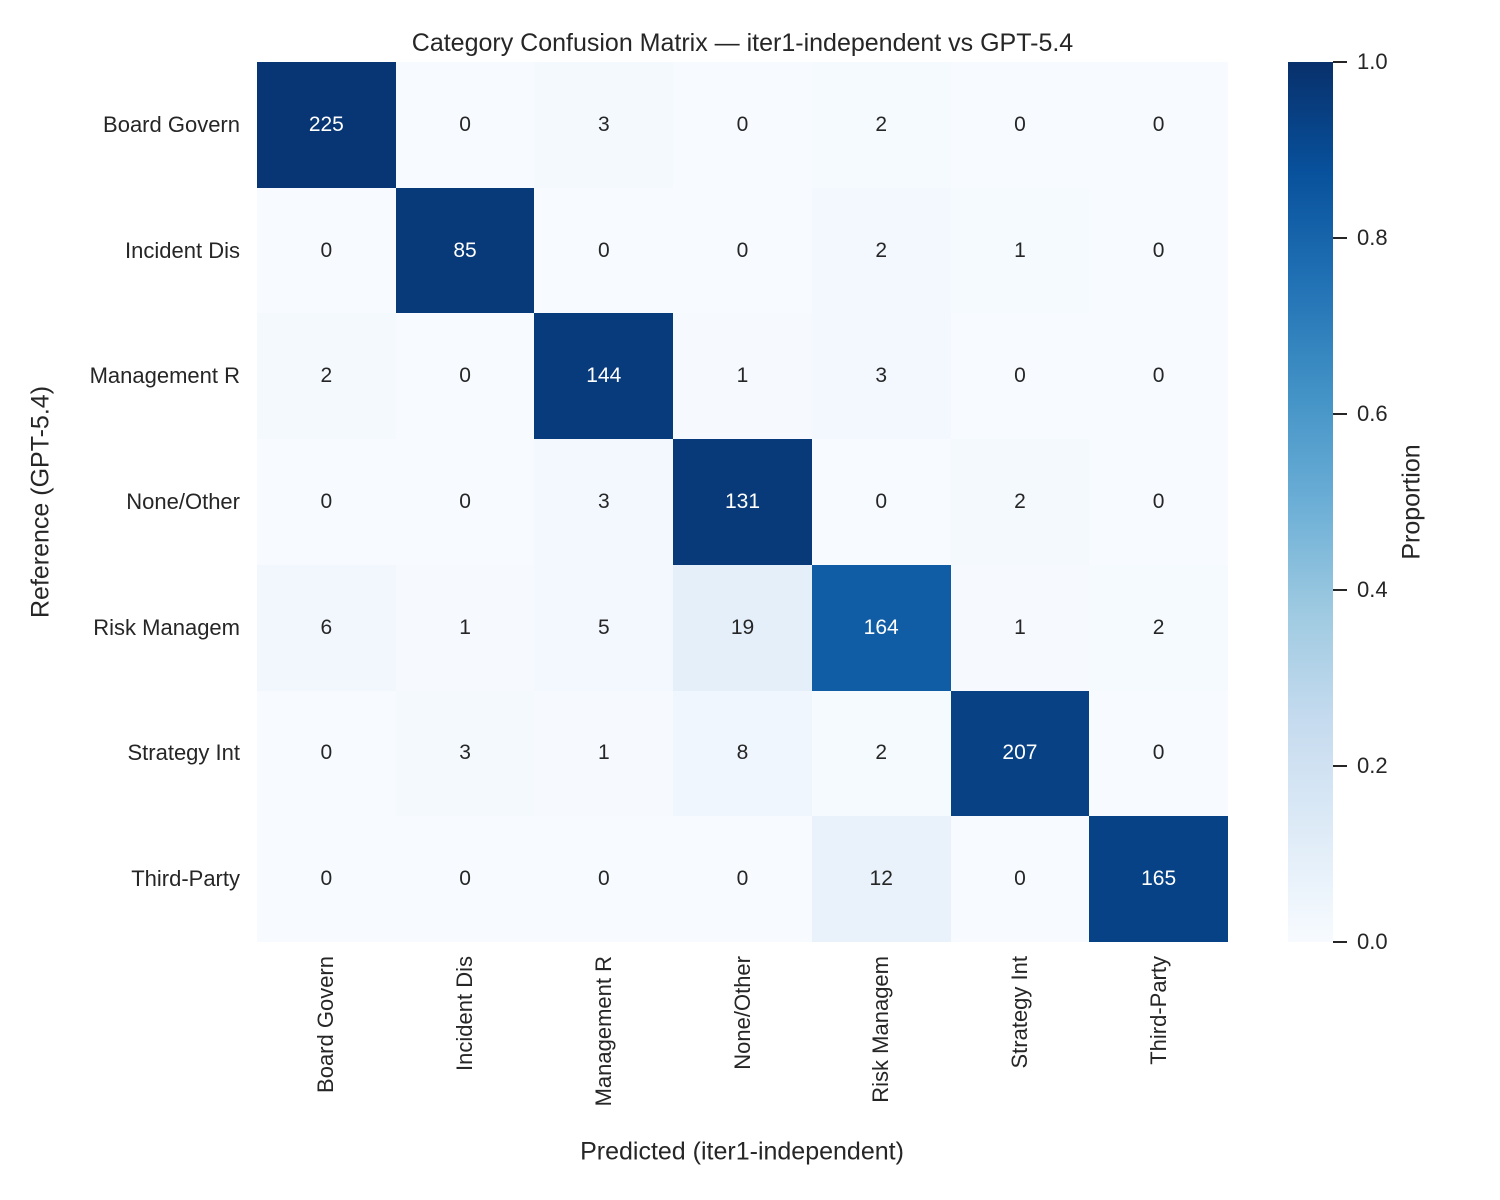  What do you see at coordinates (1372, 589) in the screenshot?
I see `colorbar-tick-label: 0.4` at bounding box center [1372, 589].